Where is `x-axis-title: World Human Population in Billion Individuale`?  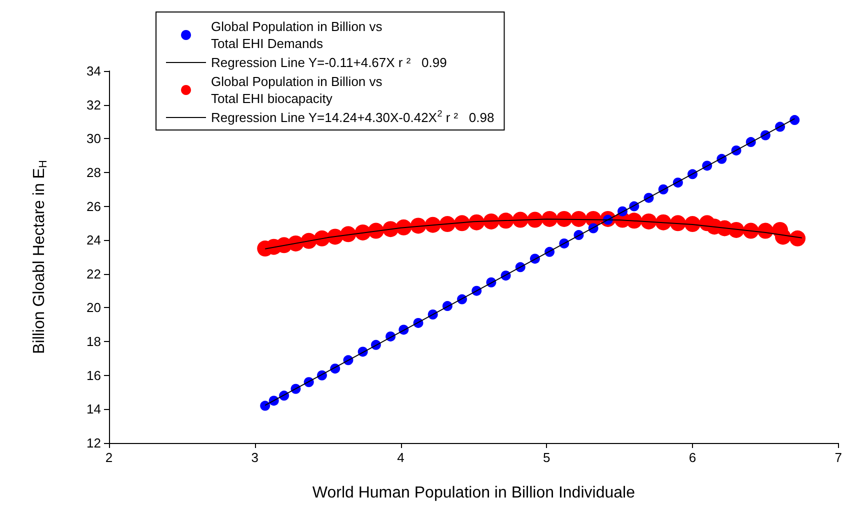
x-axis-title: World Human Population in Billion Individuale is located at coordinates (474, 493).